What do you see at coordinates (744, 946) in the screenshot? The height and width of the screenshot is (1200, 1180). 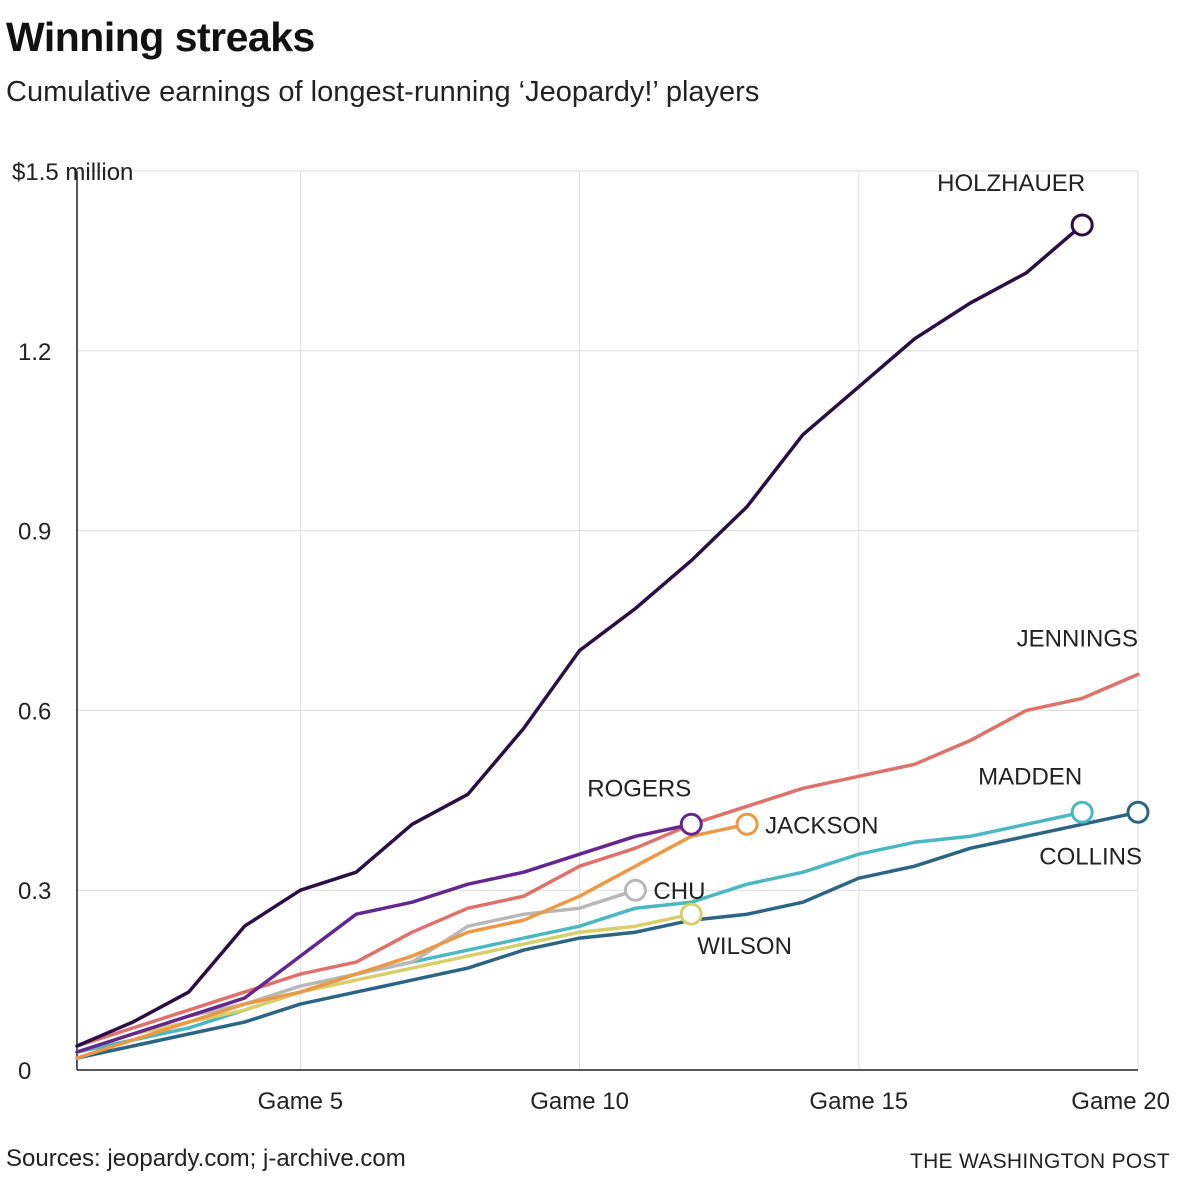 I see `series-label-wilson: WILSON` at bounding box center [744, 946].